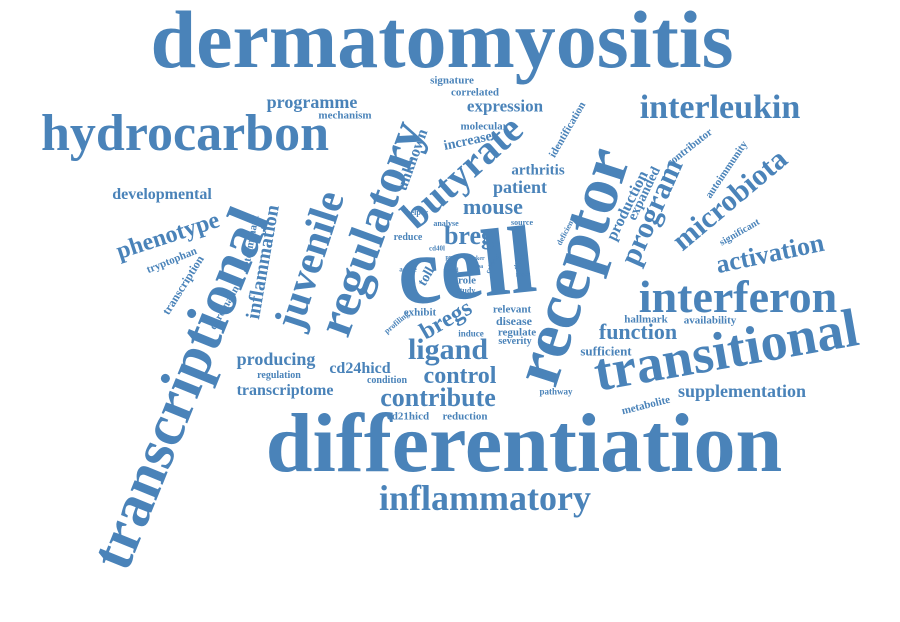  Describe the element at coordinates (279, 375) in the screenshot. I see `word-regulation: regulation` at that location.